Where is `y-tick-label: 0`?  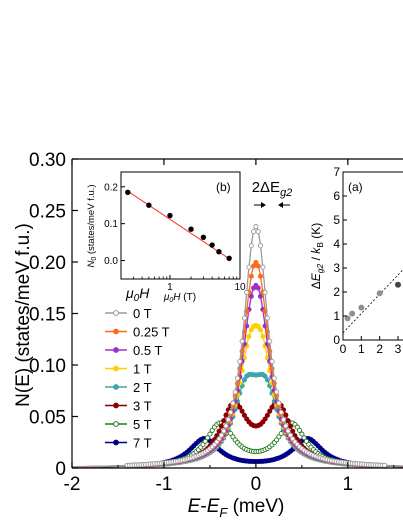 y-tick-label: 0 is located at coordinates (60, 469).